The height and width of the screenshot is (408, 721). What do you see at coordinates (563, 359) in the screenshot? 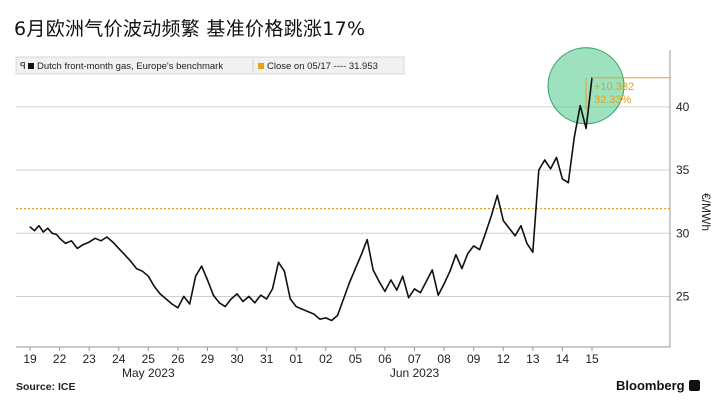
I see `x-tick-label: 14` at bounding box center [563, 359].